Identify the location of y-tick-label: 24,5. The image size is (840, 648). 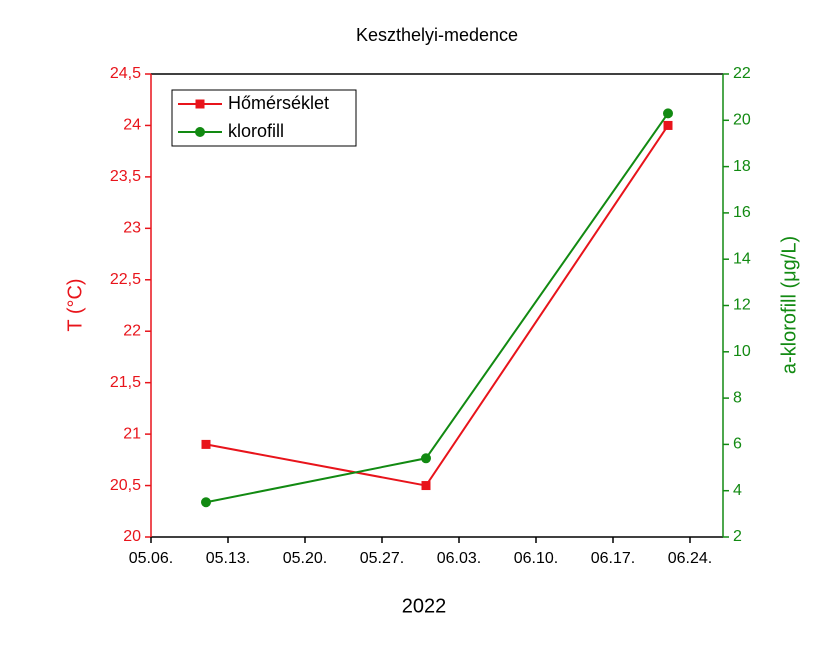
(125, 73).